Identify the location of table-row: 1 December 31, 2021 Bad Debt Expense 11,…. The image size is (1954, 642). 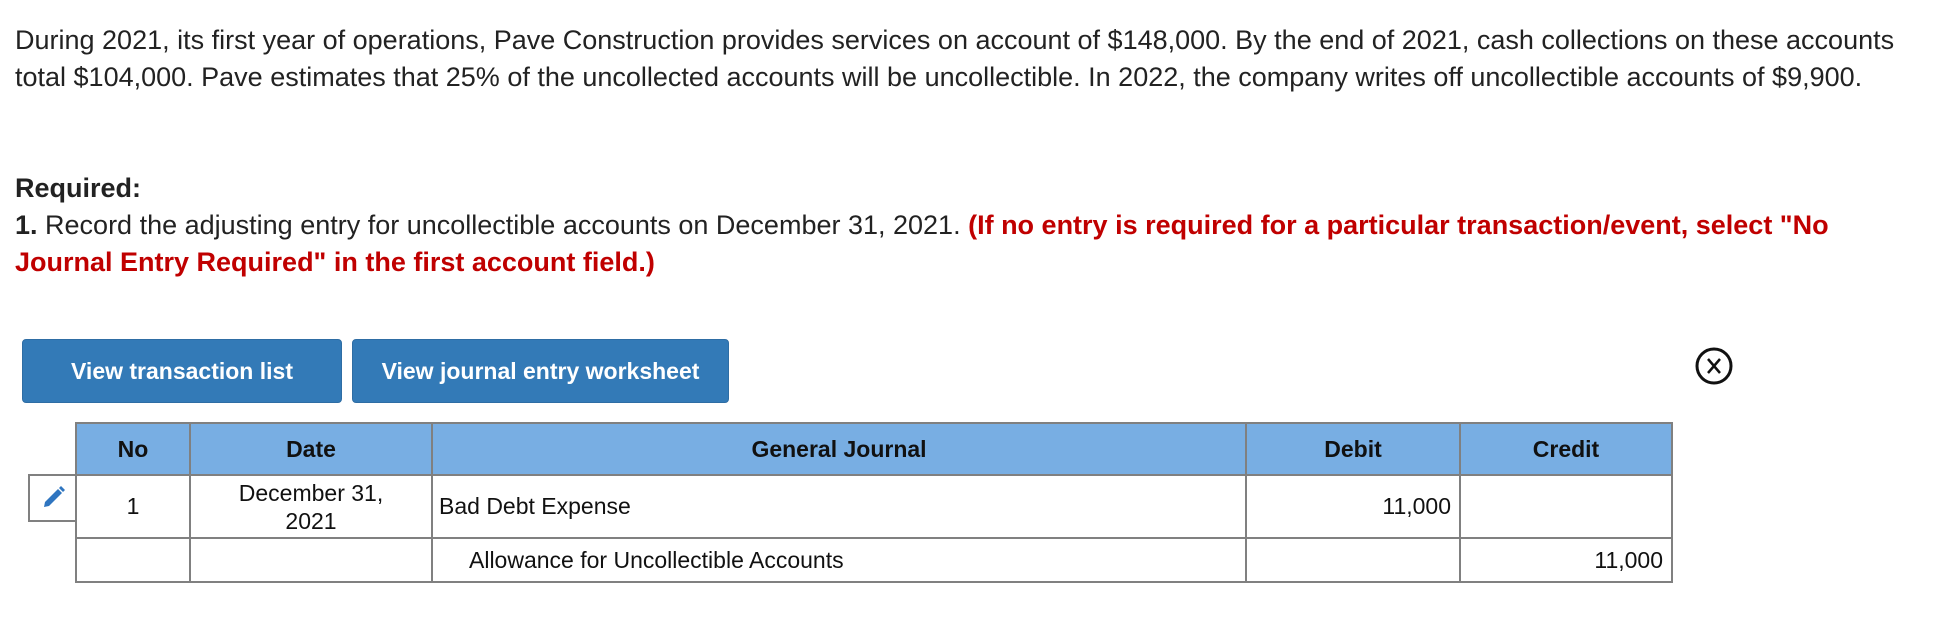
(874, 506).